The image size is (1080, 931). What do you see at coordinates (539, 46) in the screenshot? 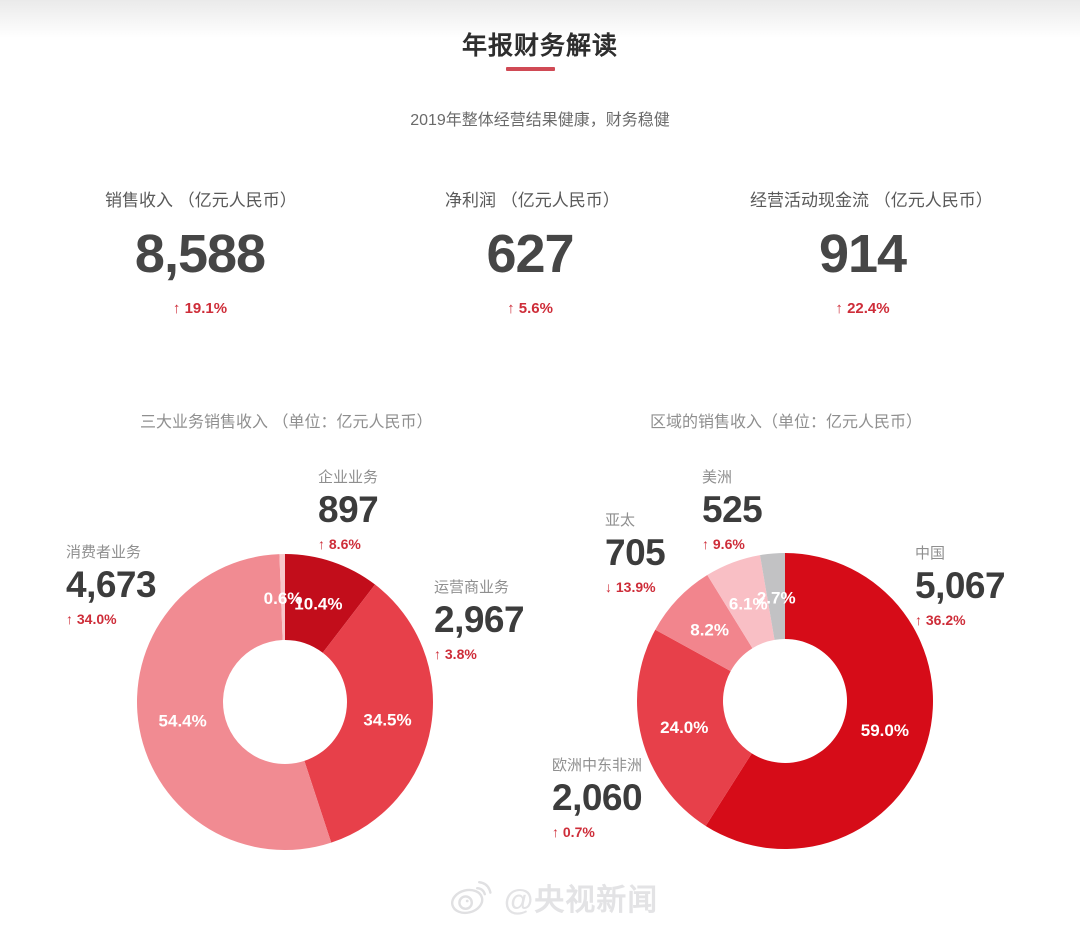
I see `page-title: 年报财务解读` at bounding box center [539, 46].